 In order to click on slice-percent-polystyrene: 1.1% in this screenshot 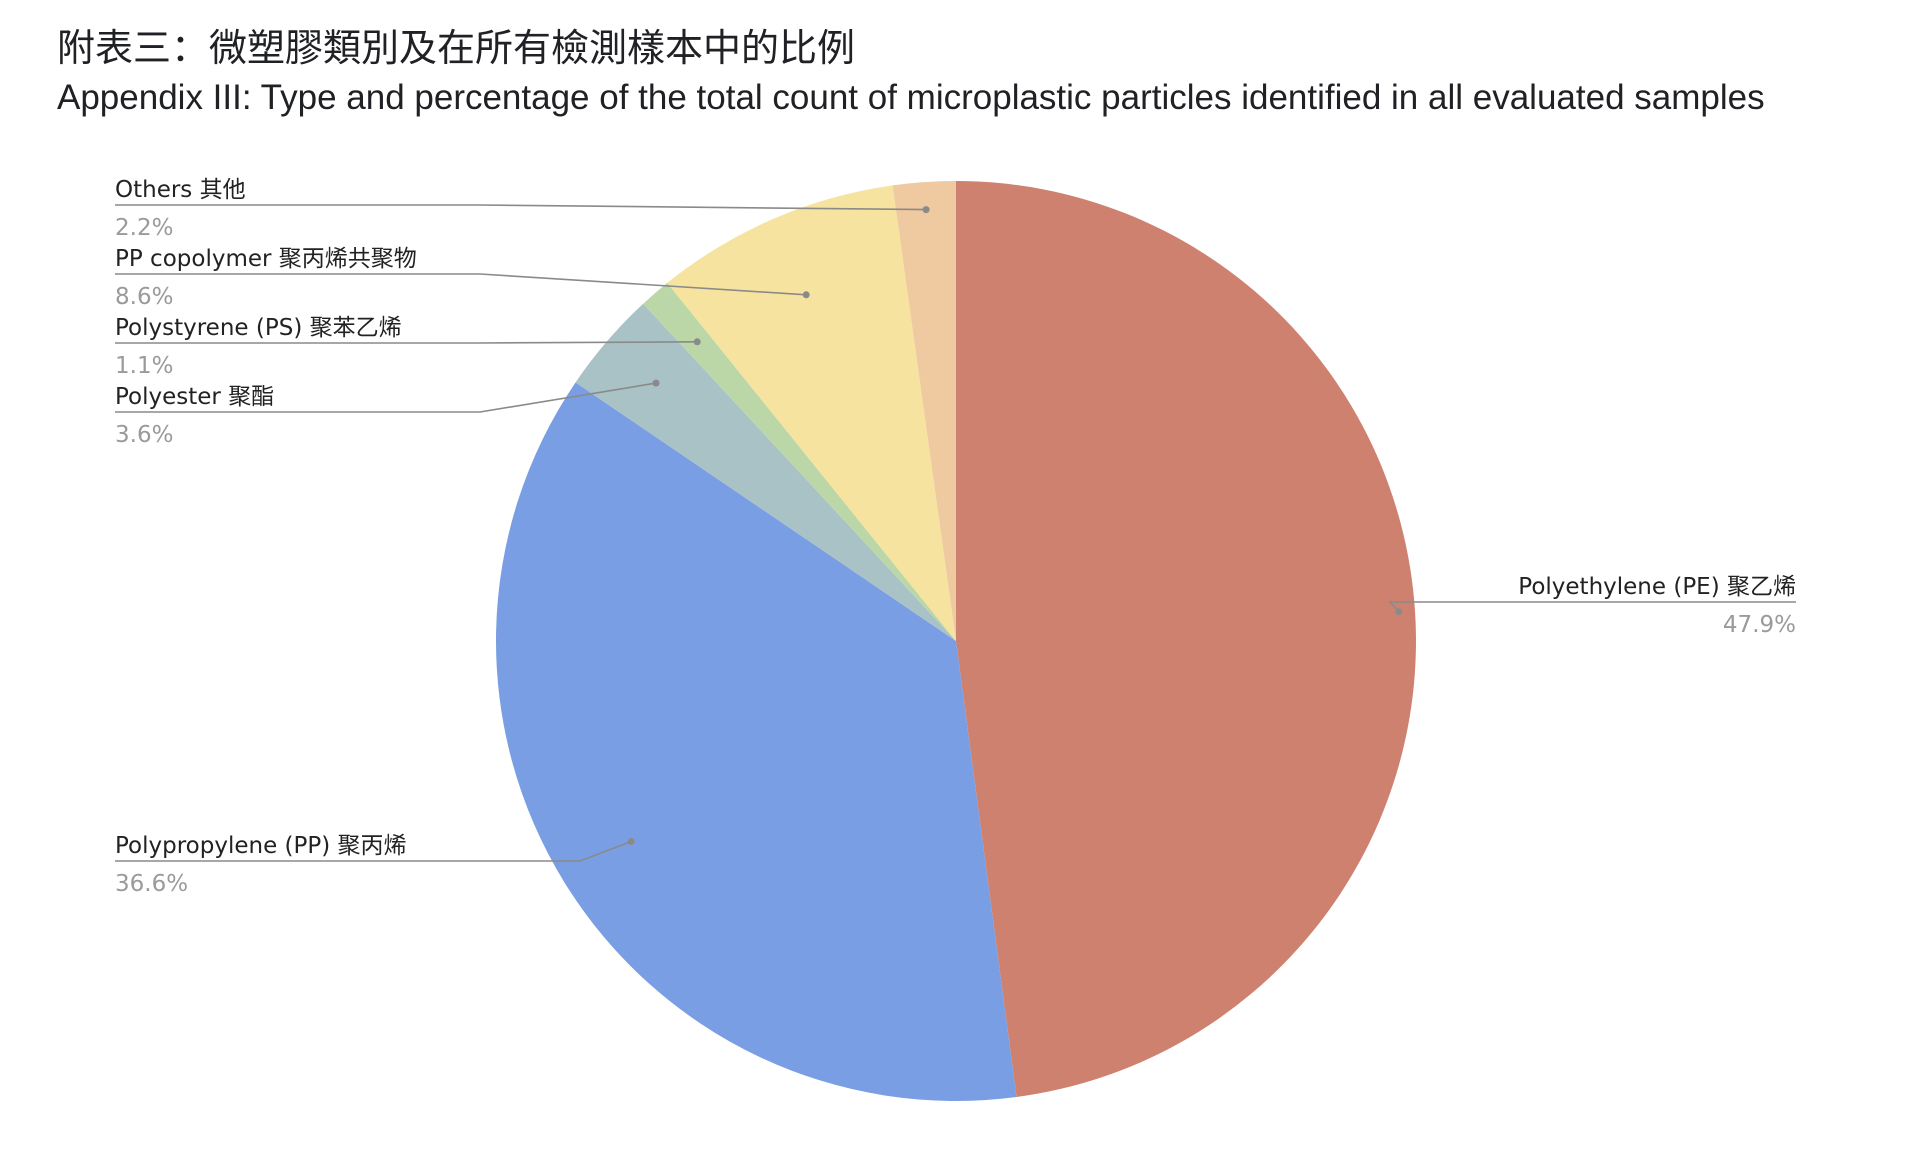, I will do `click(144, 366)`.